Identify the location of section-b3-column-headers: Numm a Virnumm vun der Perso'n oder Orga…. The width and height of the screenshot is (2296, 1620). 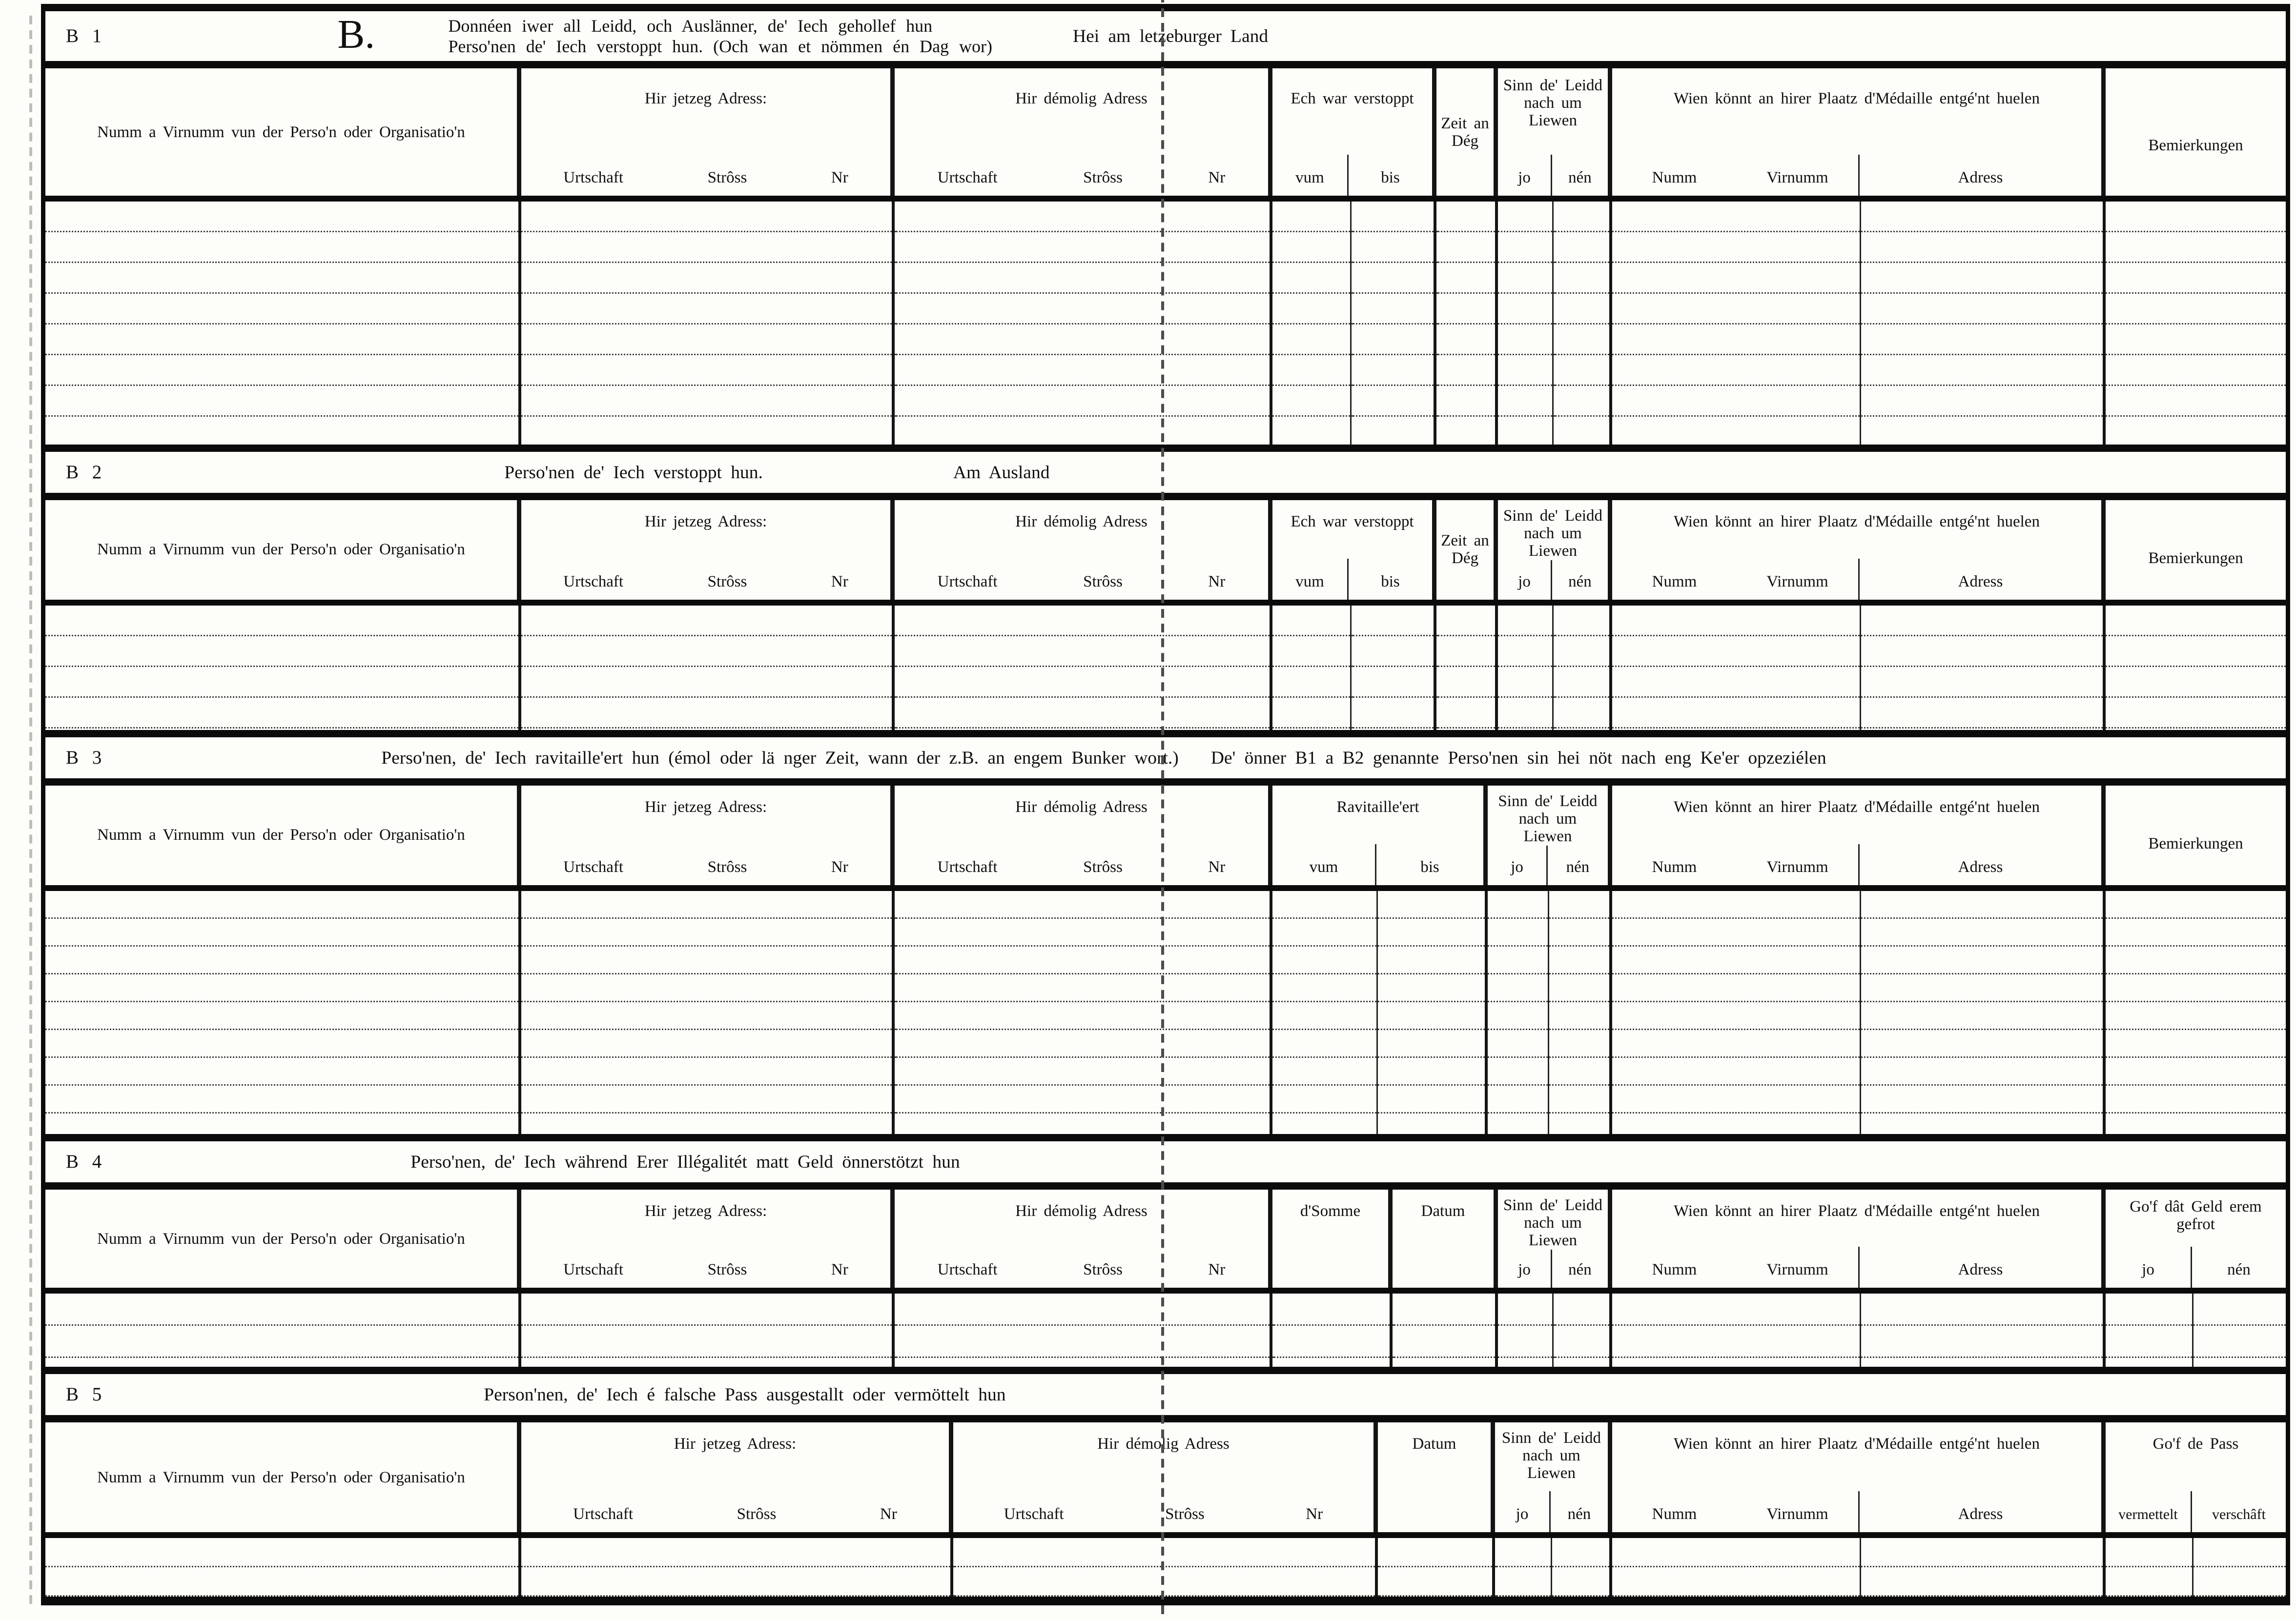
(1165, 839).